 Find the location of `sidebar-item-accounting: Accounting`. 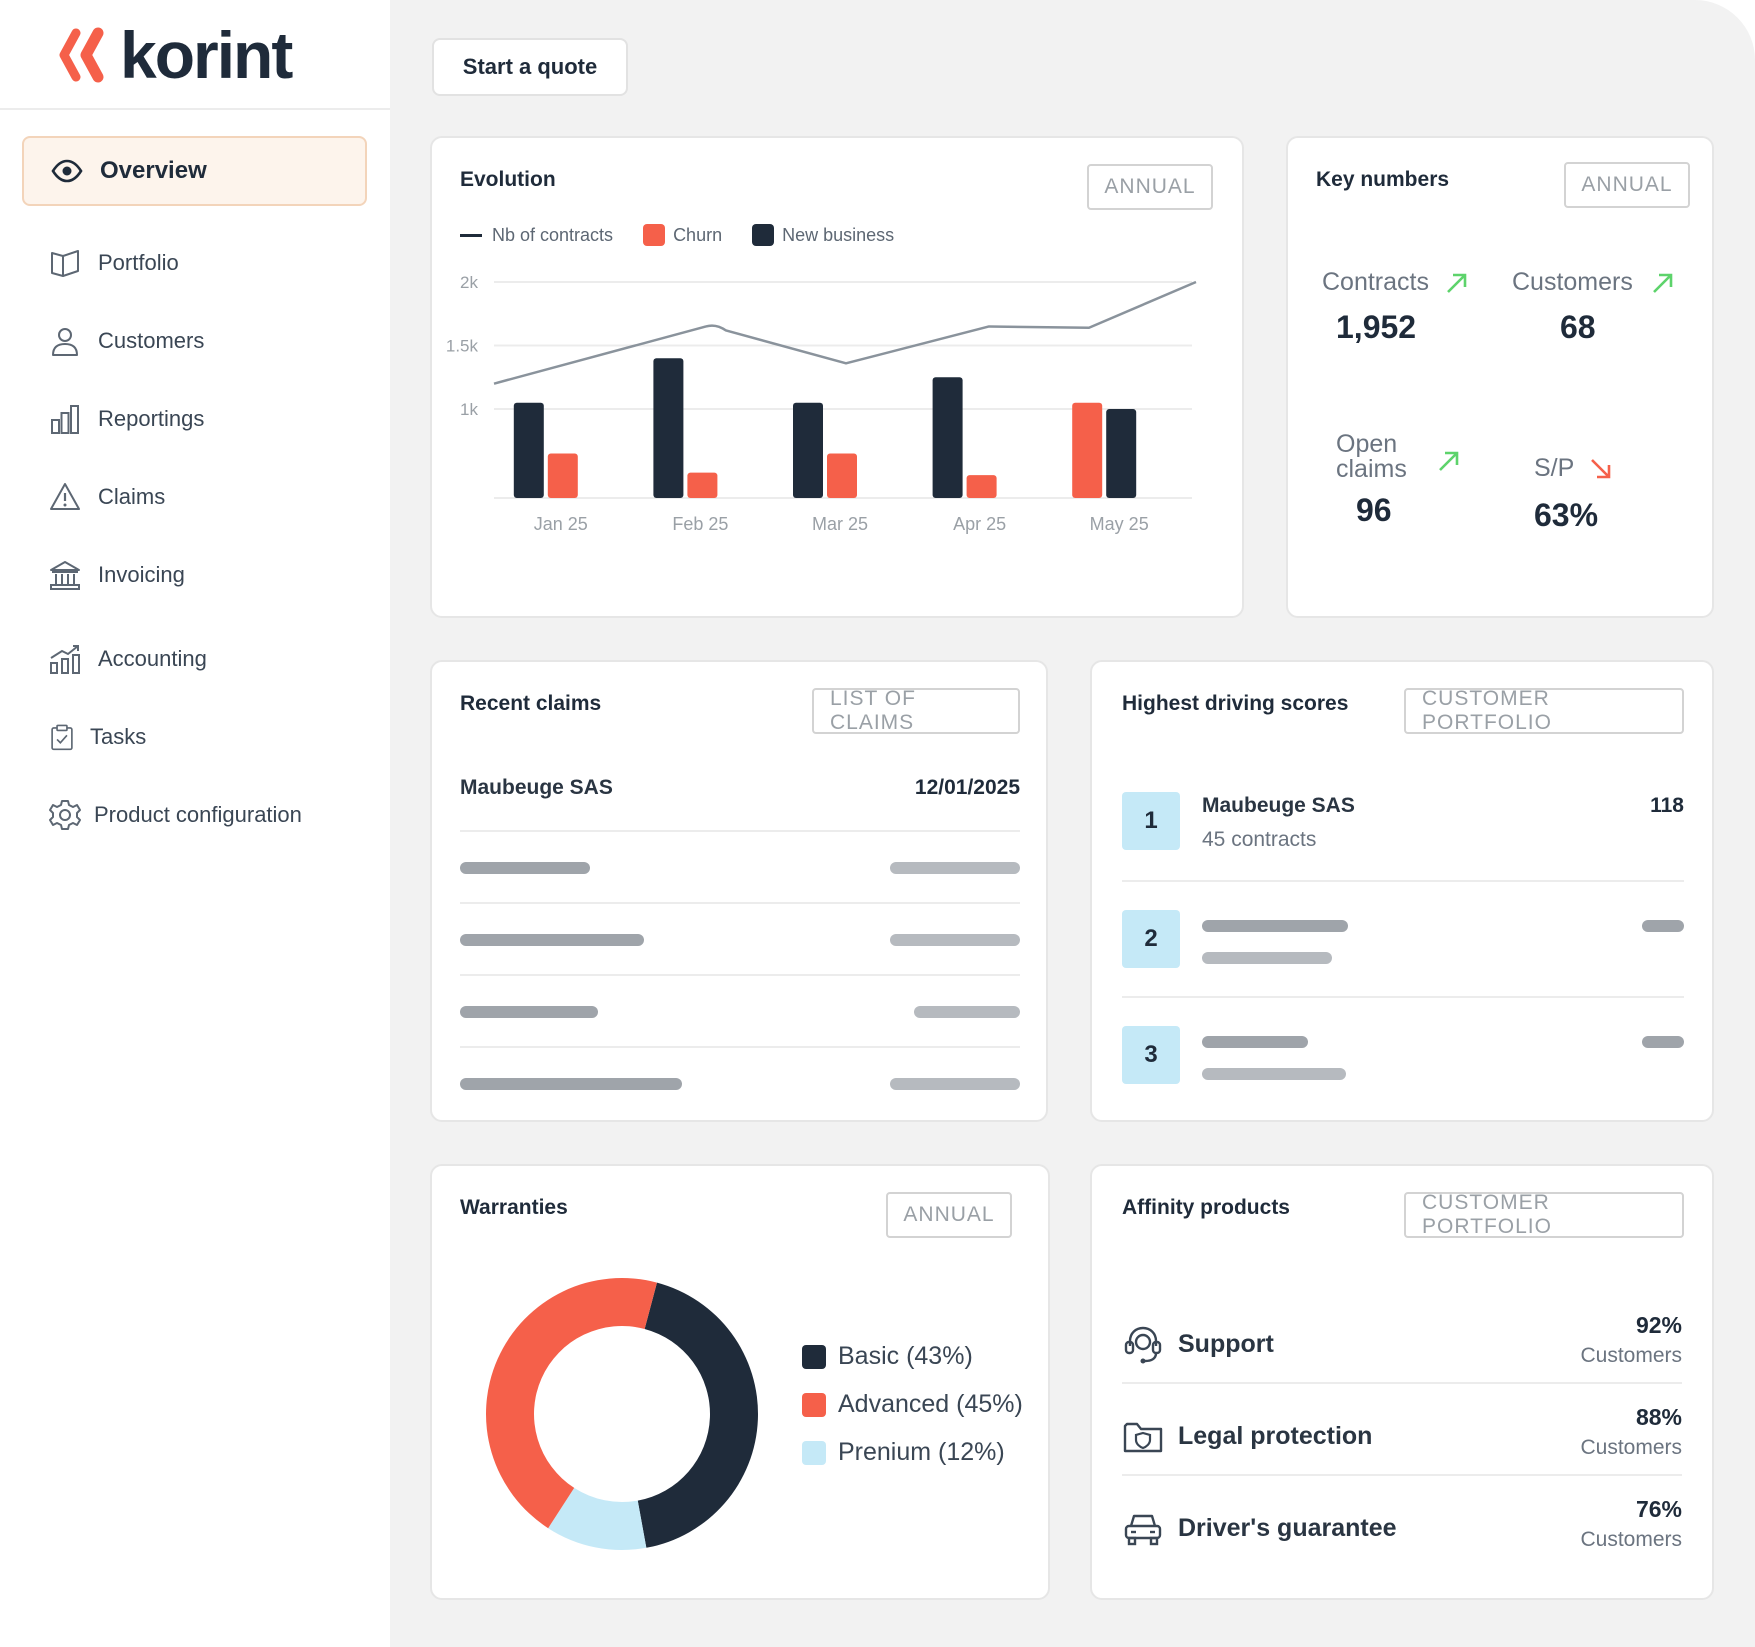

sidebar-item-accounting: Accounting is located at coordinates (194, 659).